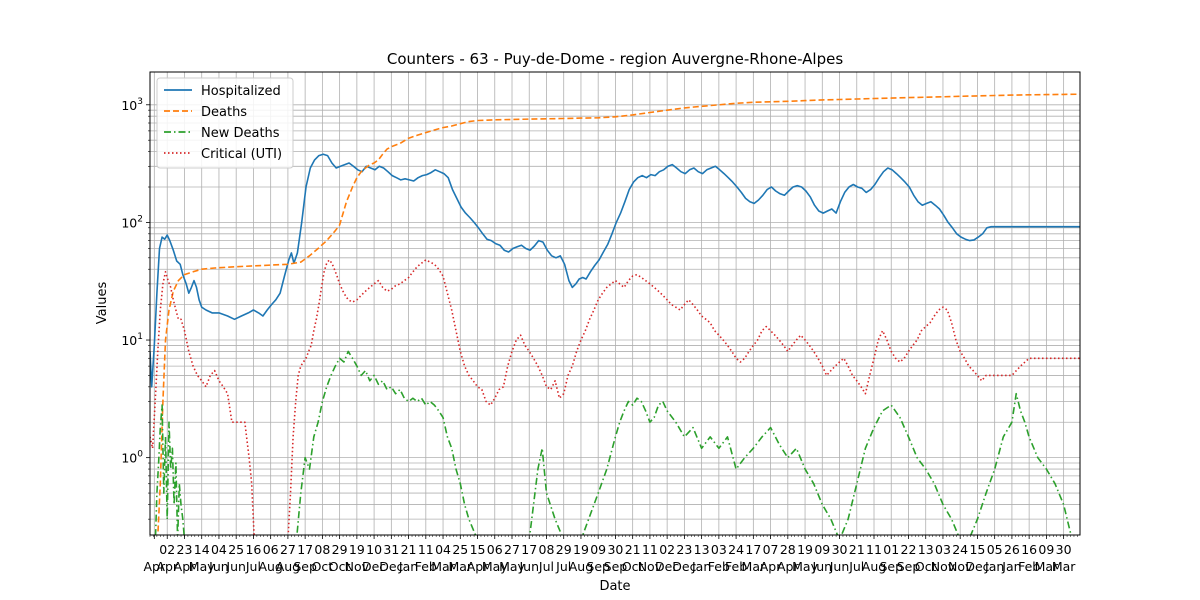 This screenshot has width=1200, height=600. I want to click on x-tick-day-label: 27, so click(288, 549).